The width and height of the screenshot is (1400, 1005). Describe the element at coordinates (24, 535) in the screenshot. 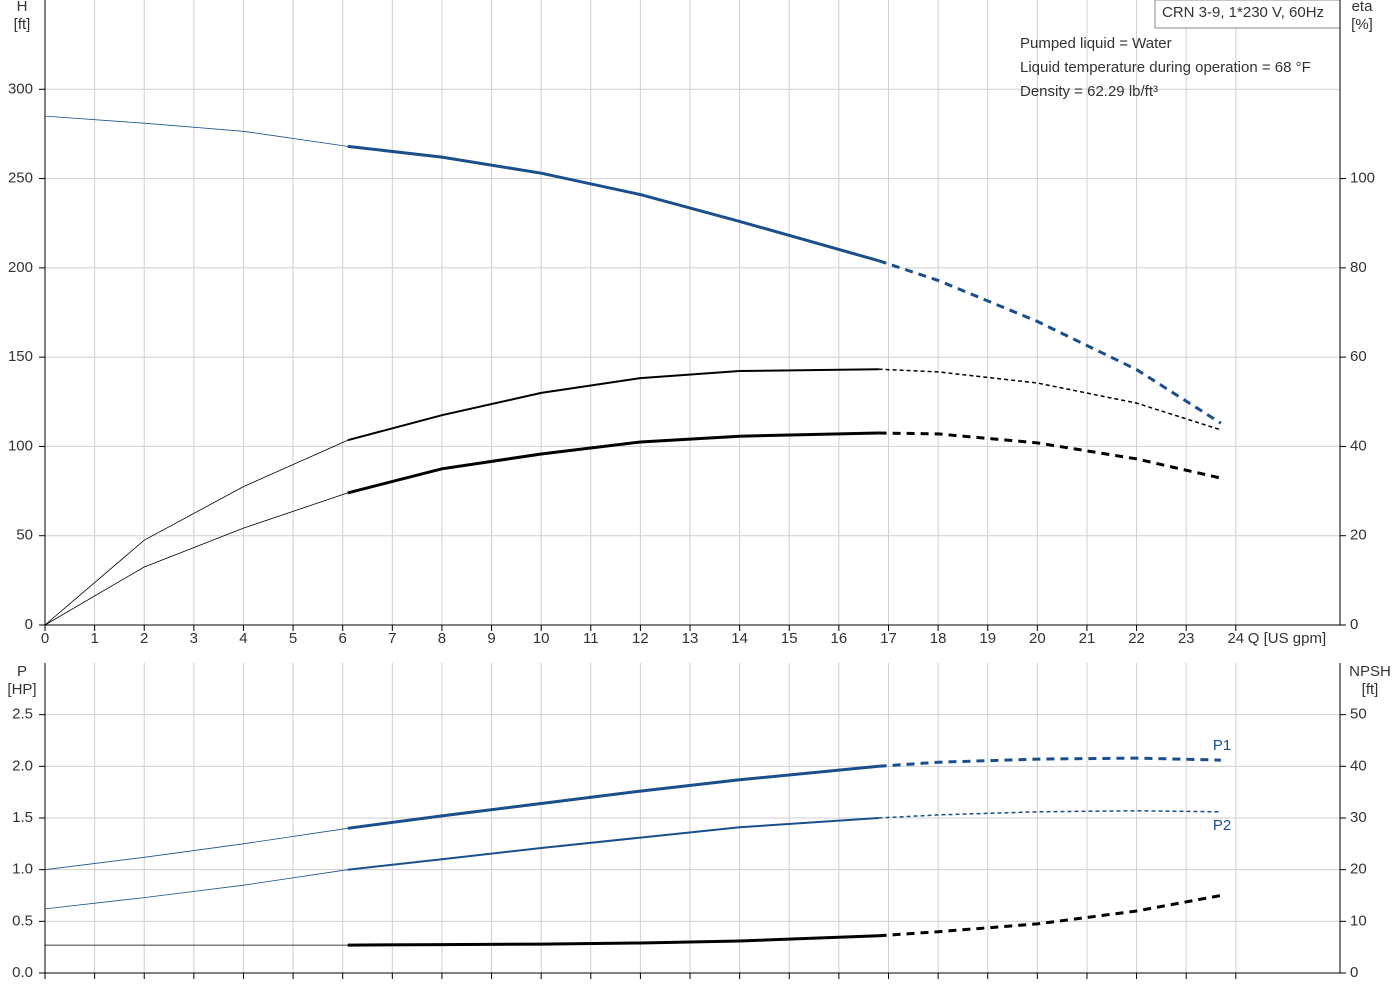

I see `y-tick-label: 50` at that location.